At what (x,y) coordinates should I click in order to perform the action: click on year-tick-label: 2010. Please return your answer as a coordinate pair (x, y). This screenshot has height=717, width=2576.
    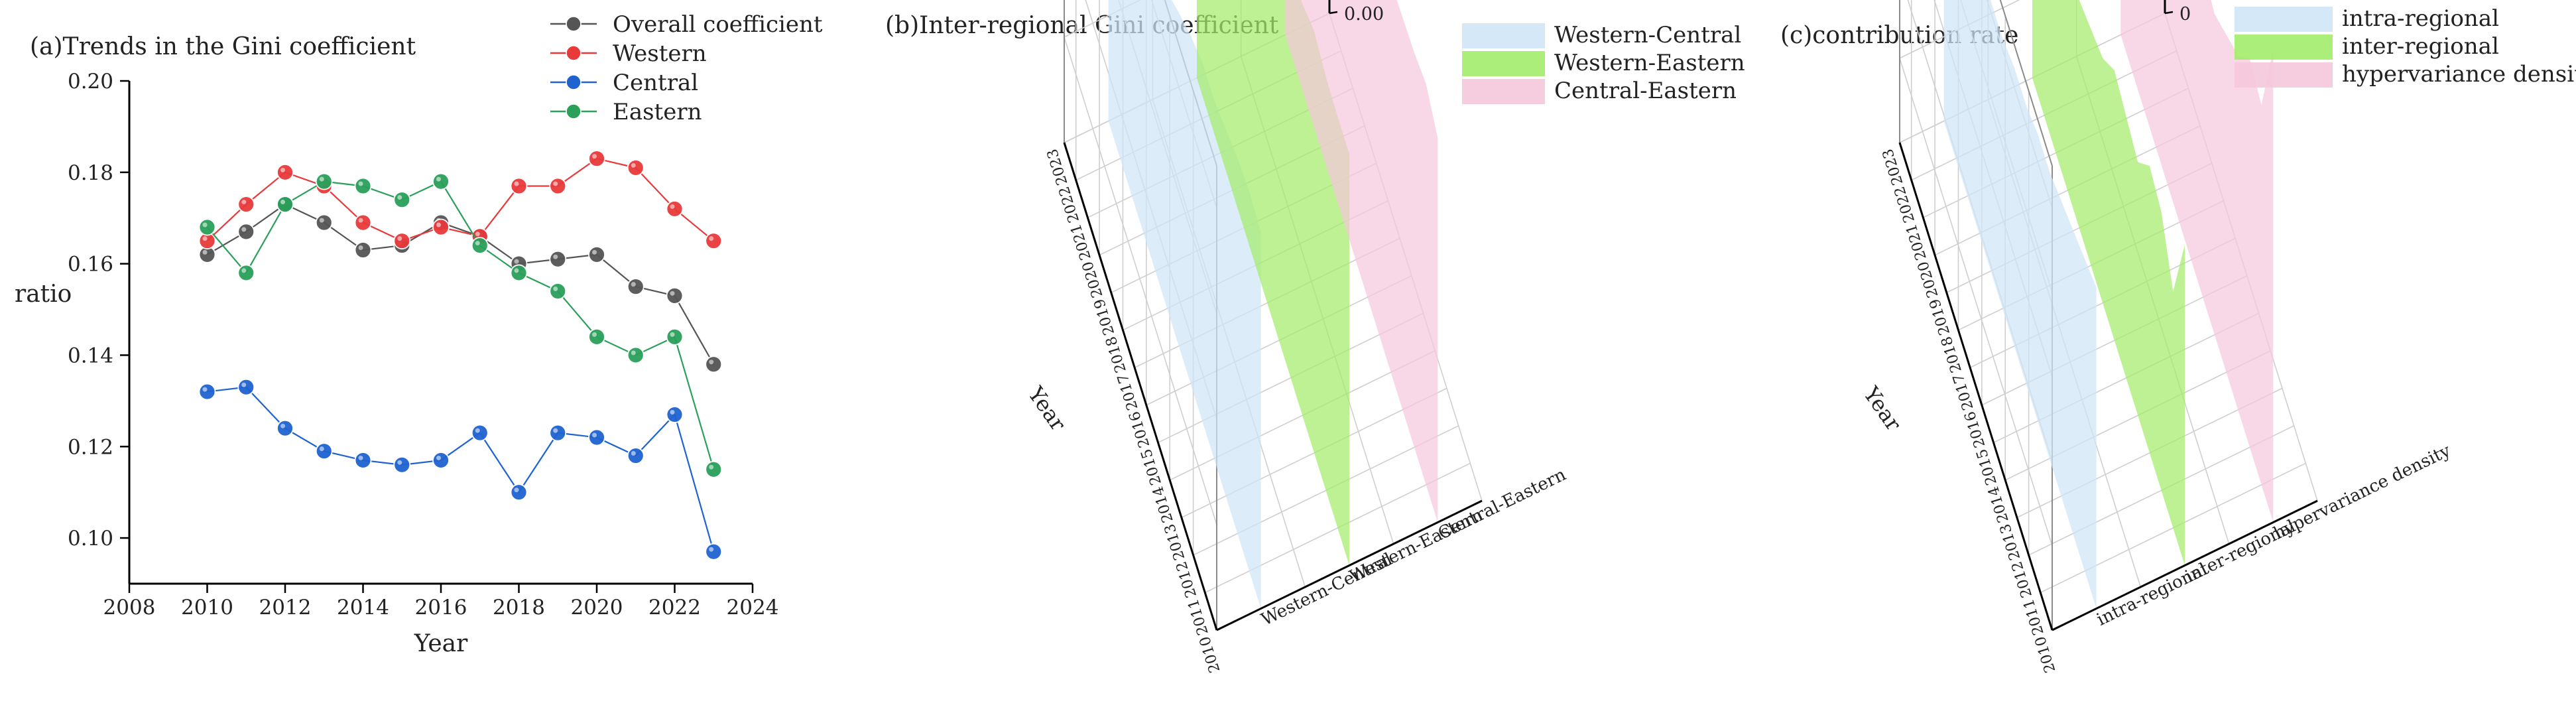
    Looking at the image, I should click on (2045, 654).